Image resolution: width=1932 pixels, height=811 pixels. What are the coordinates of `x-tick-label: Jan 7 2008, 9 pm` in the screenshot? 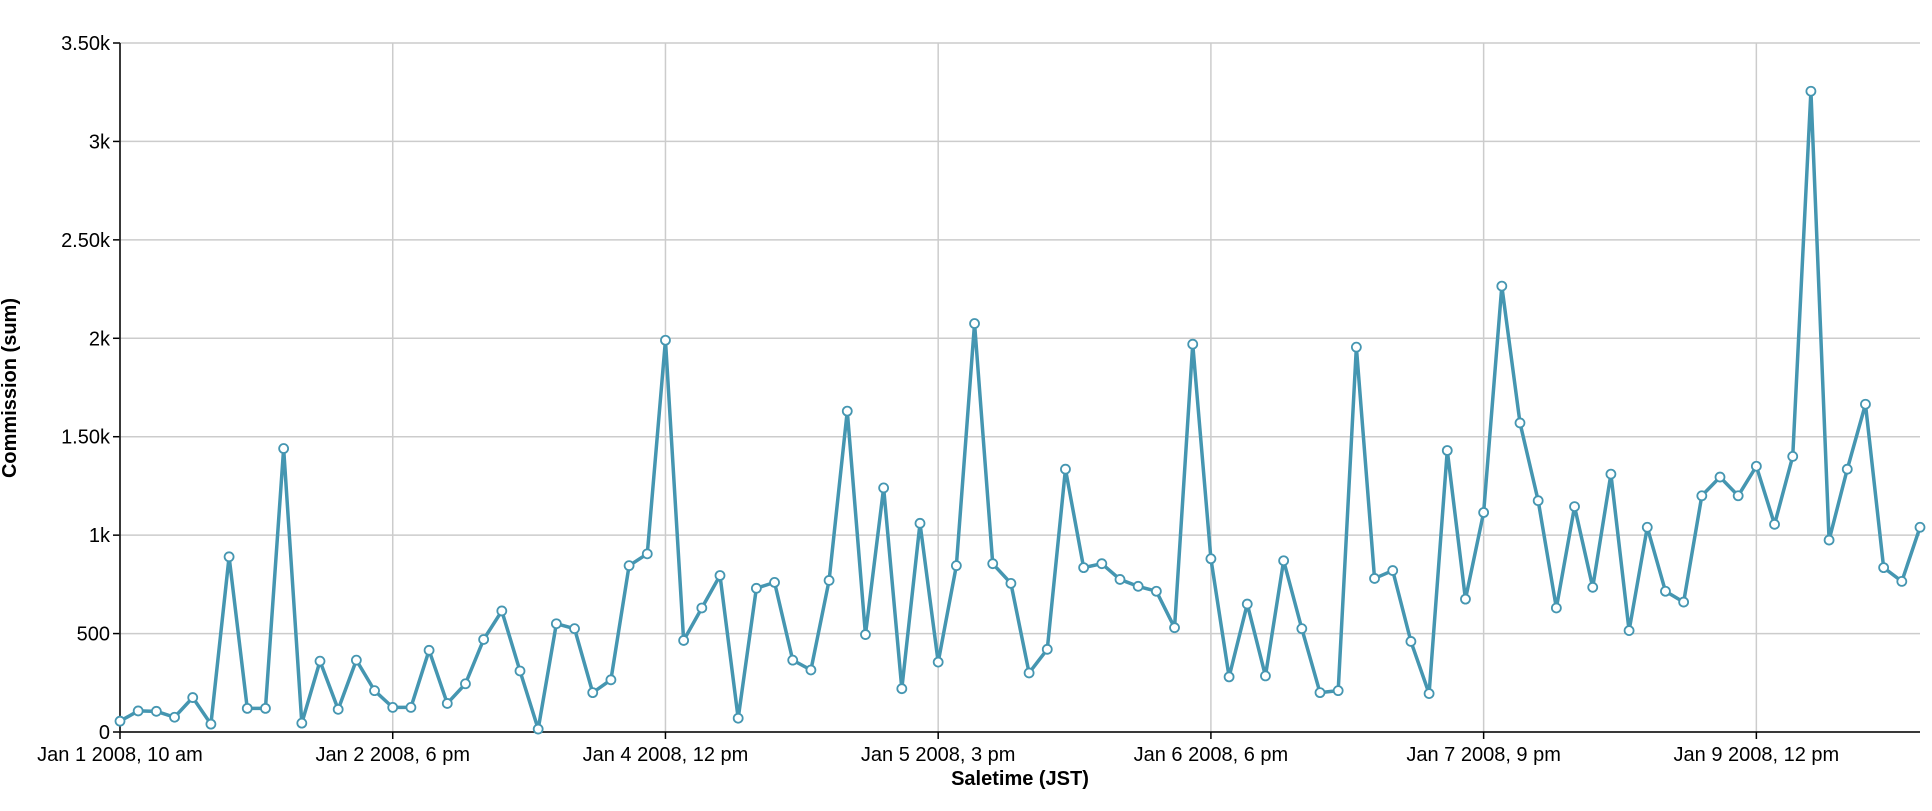 It's located at (1483, 755).